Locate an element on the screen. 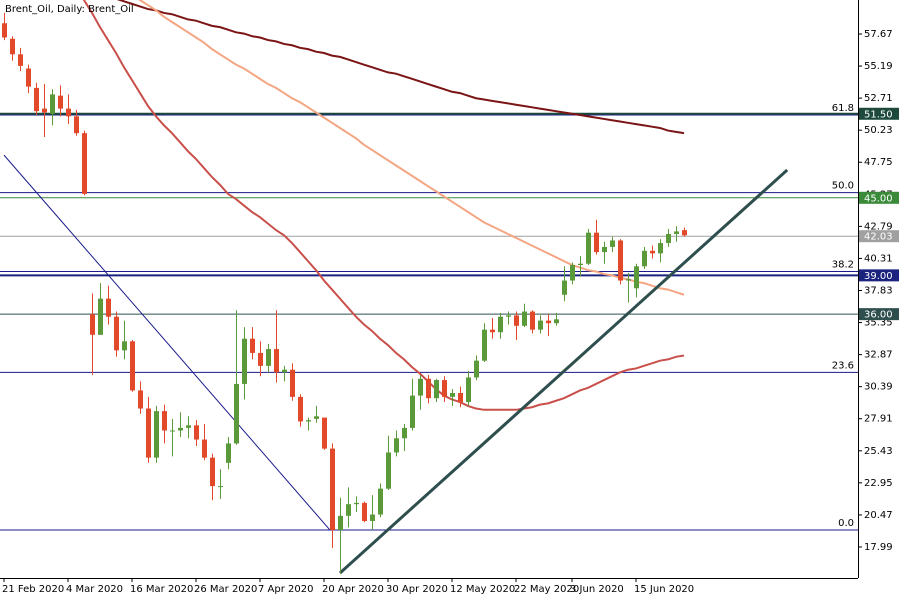 This screenshot has height=604, width=900. fib-label: 23.6 is located at coordinates (843, 365).